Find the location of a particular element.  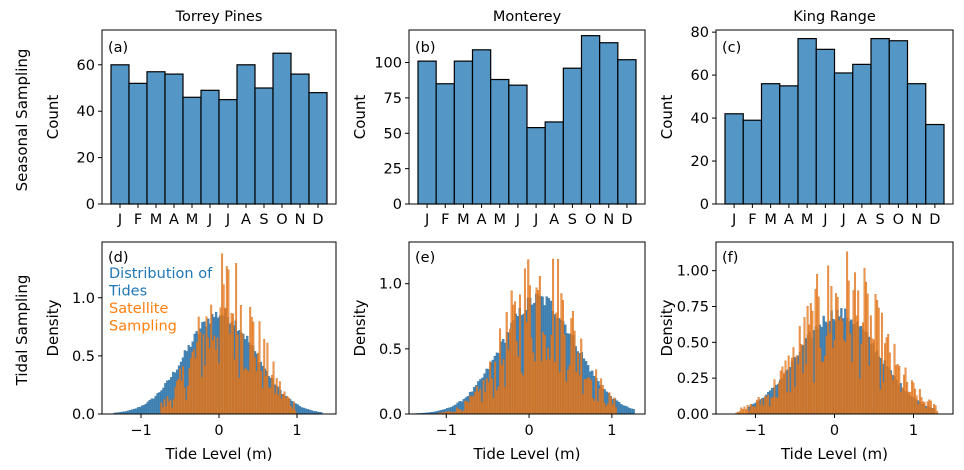

legend-tides: Distribution of is located at coordinates (161, 274).